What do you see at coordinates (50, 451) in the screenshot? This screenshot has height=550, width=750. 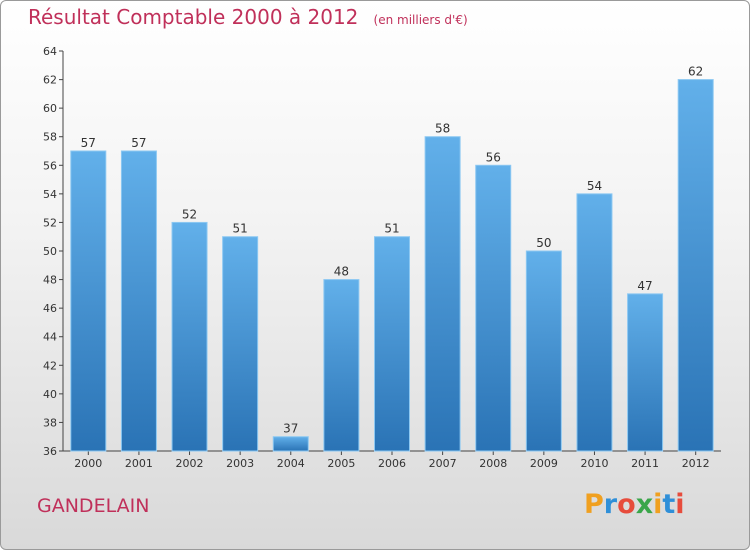 I see `y-tick-label: 36` at bounding box center [50, 451].